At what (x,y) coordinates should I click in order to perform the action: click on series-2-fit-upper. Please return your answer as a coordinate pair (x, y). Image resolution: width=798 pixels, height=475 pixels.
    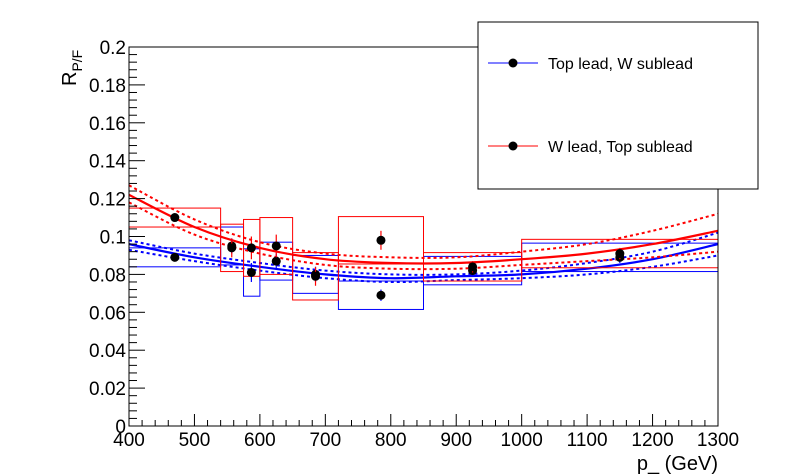
    Looking at the image, I should click on (423, 221).